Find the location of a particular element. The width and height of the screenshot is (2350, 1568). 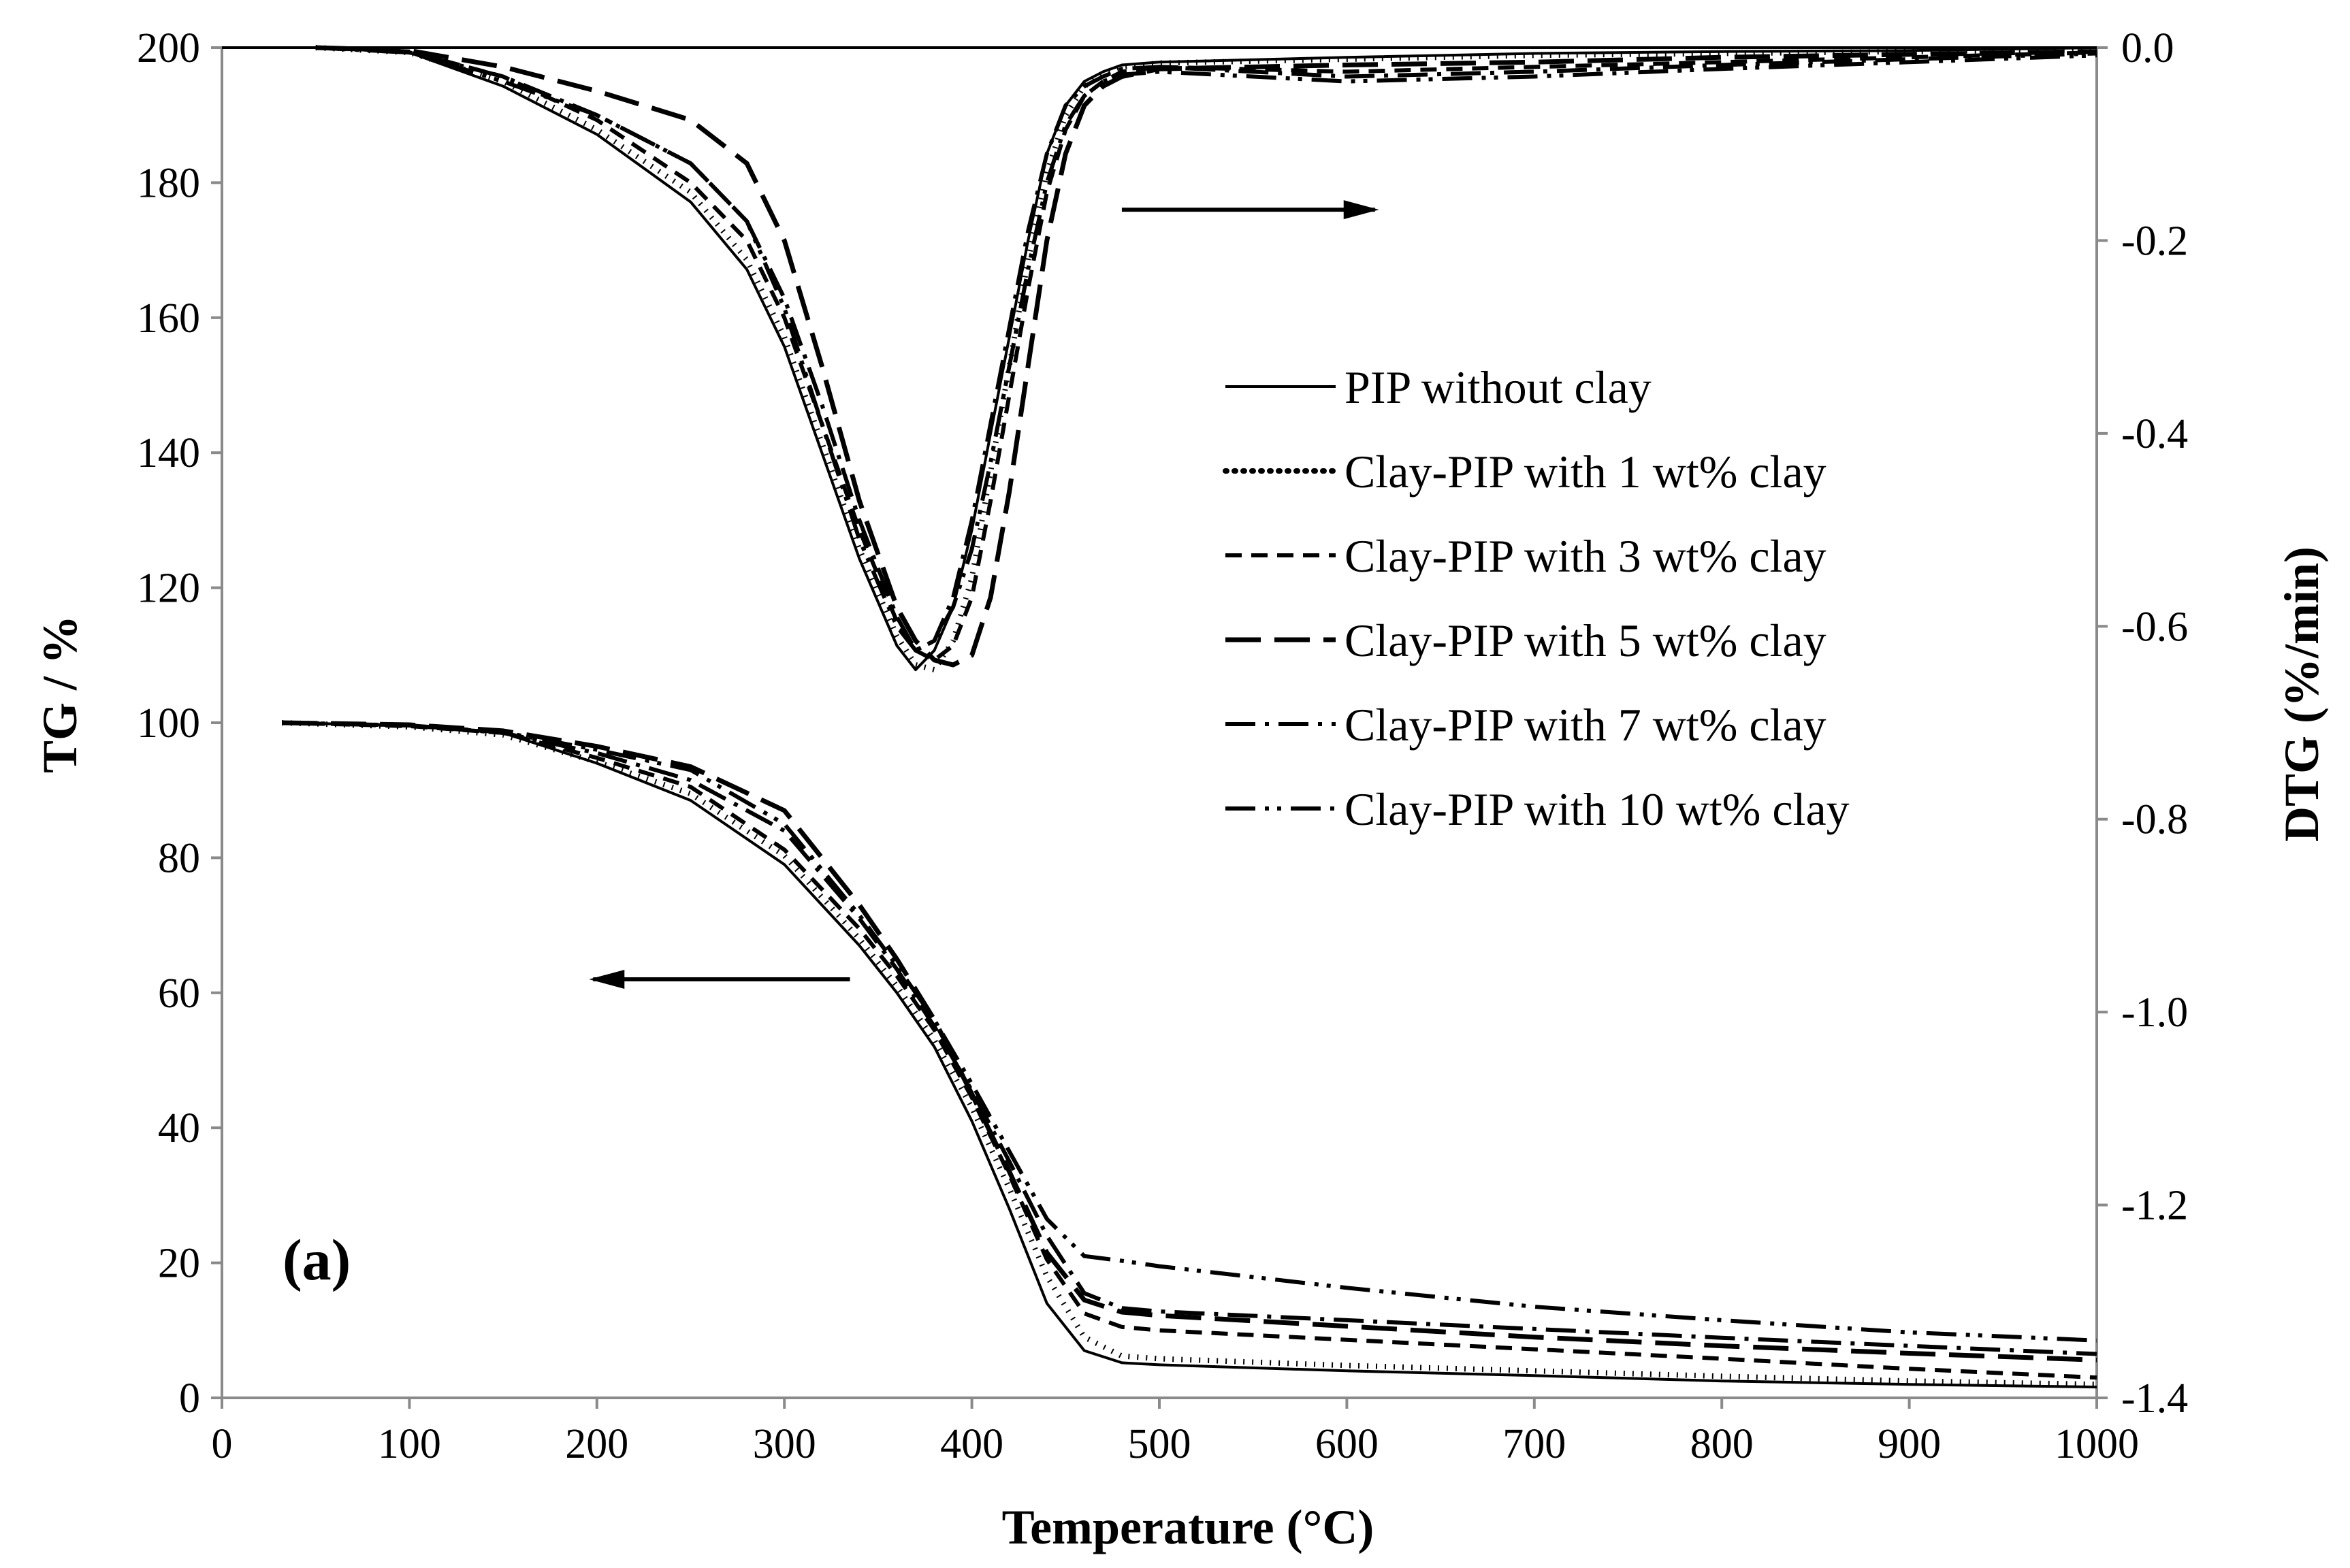

y-right-tick-label: -1.0 is located at coordinates (2154, 1013).